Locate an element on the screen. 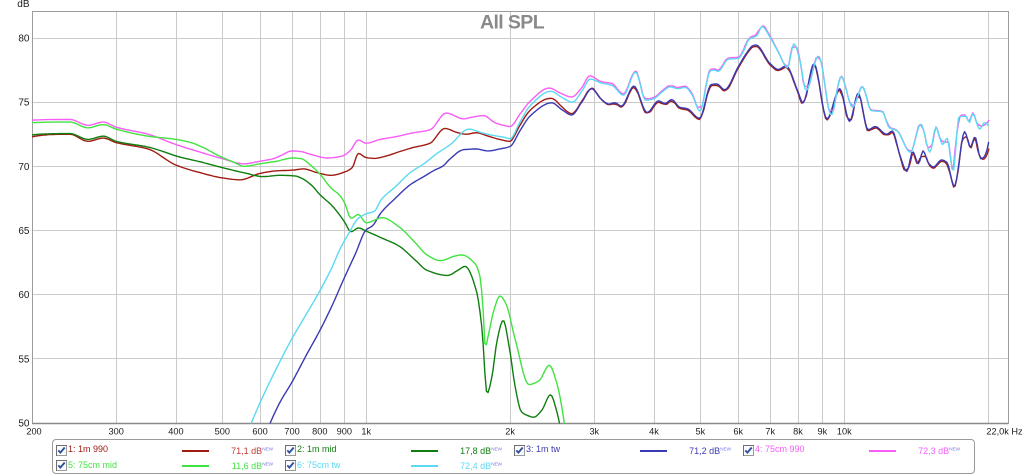 This screenshot has width=1024, height=476. svg-text: 400 is located at coordinates (175, 432).